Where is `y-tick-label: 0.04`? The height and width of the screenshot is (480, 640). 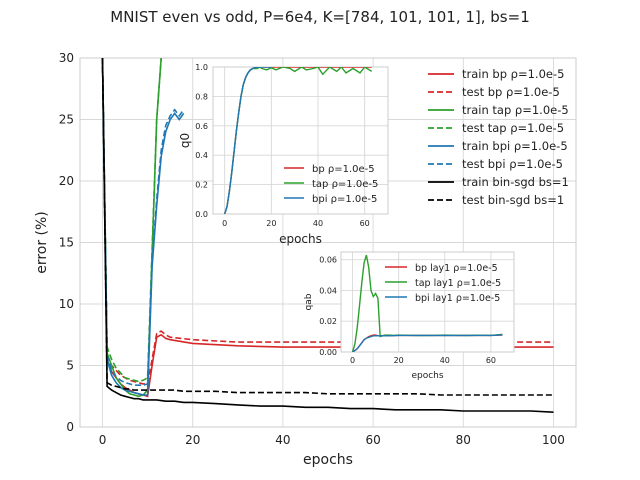
y-tick-label: 0.04 is located at coordinates (328, 290).